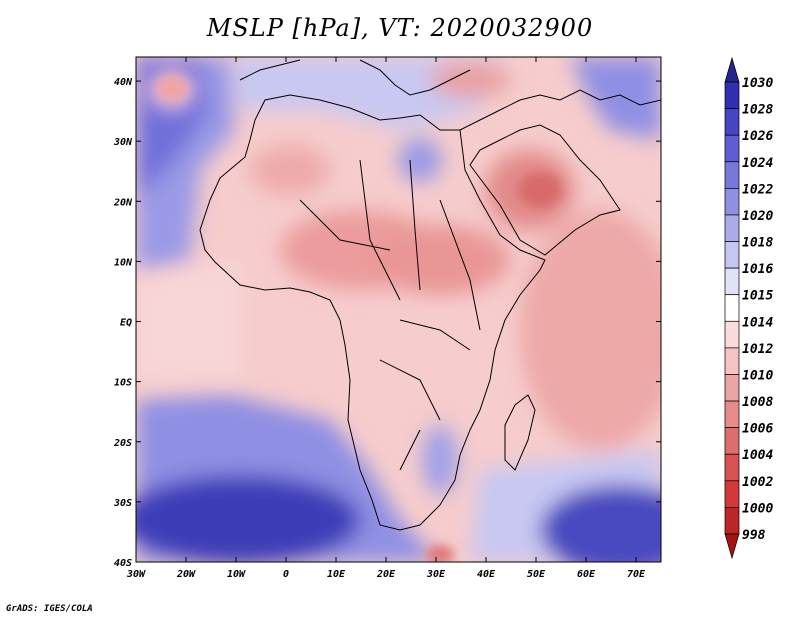  I want to click on colorbar-label: 1026, so click(757, 136).